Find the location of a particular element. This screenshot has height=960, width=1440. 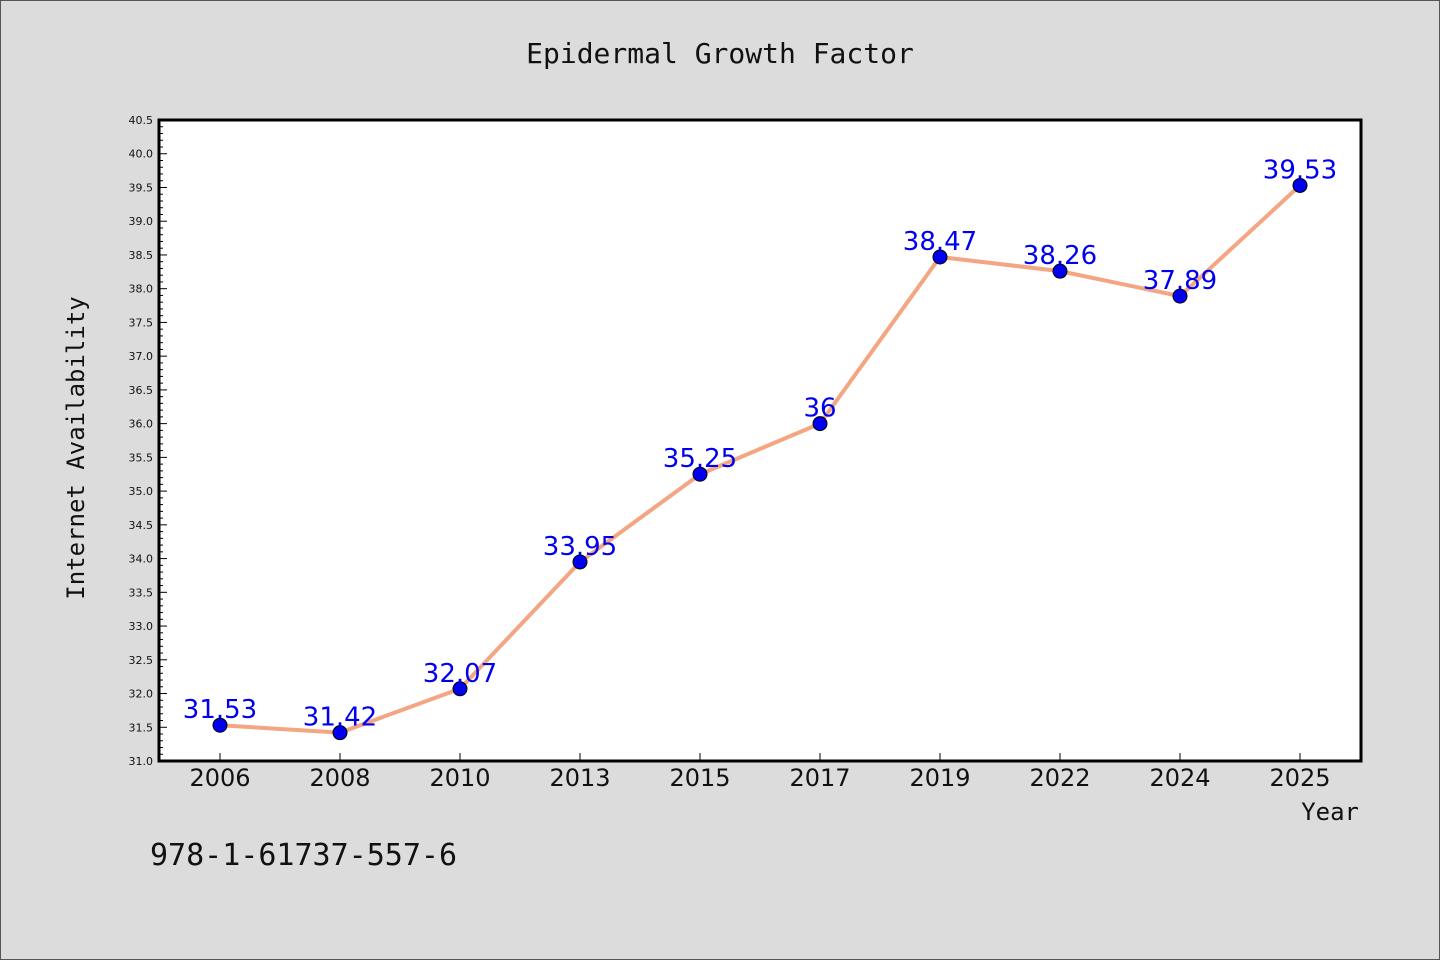

y-tick-label: 38.5 is located at coordinates (141, 255).